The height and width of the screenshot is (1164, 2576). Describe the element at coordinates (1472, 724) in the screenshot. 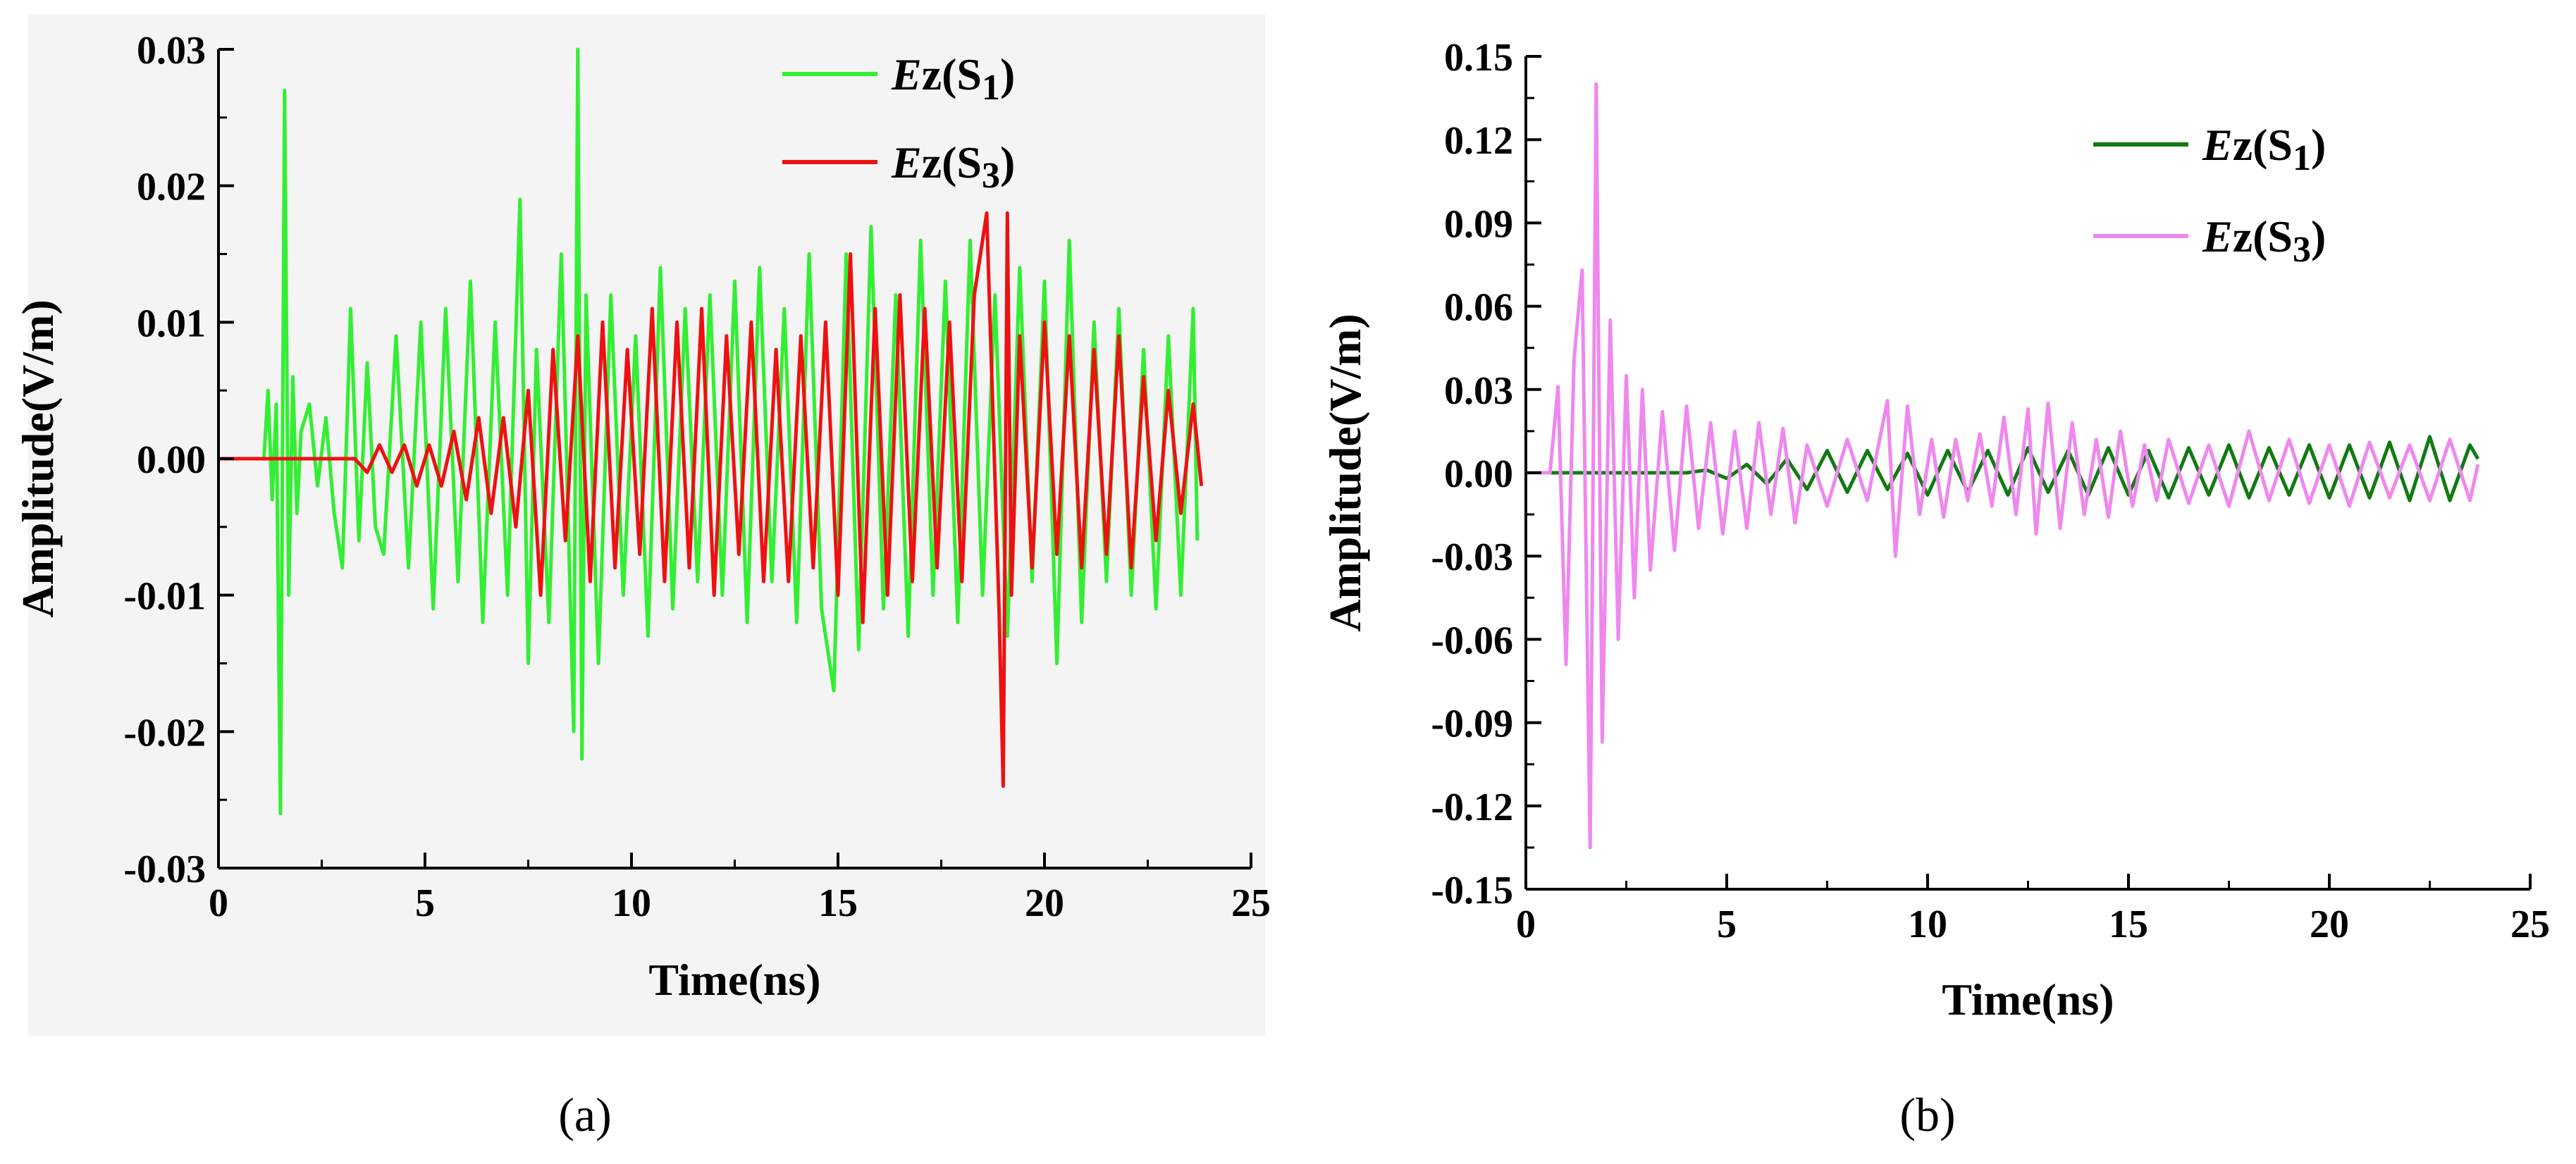

I see `y-tick-label: -0.09` at that location.